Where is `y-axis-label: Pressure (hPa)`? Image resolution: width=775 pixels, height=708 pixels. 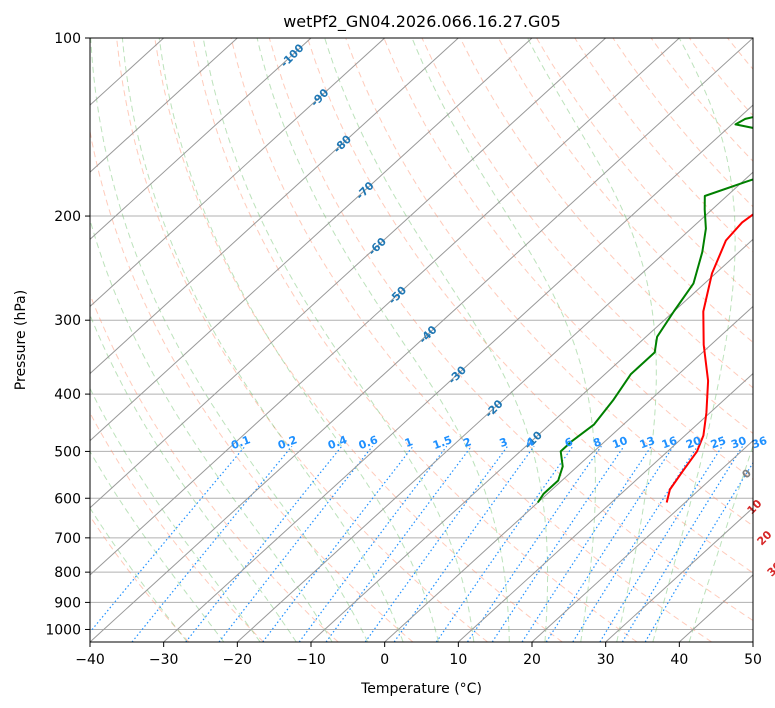
y-axis-label: Pressure (hPa) is located at coordinates (21, 340).